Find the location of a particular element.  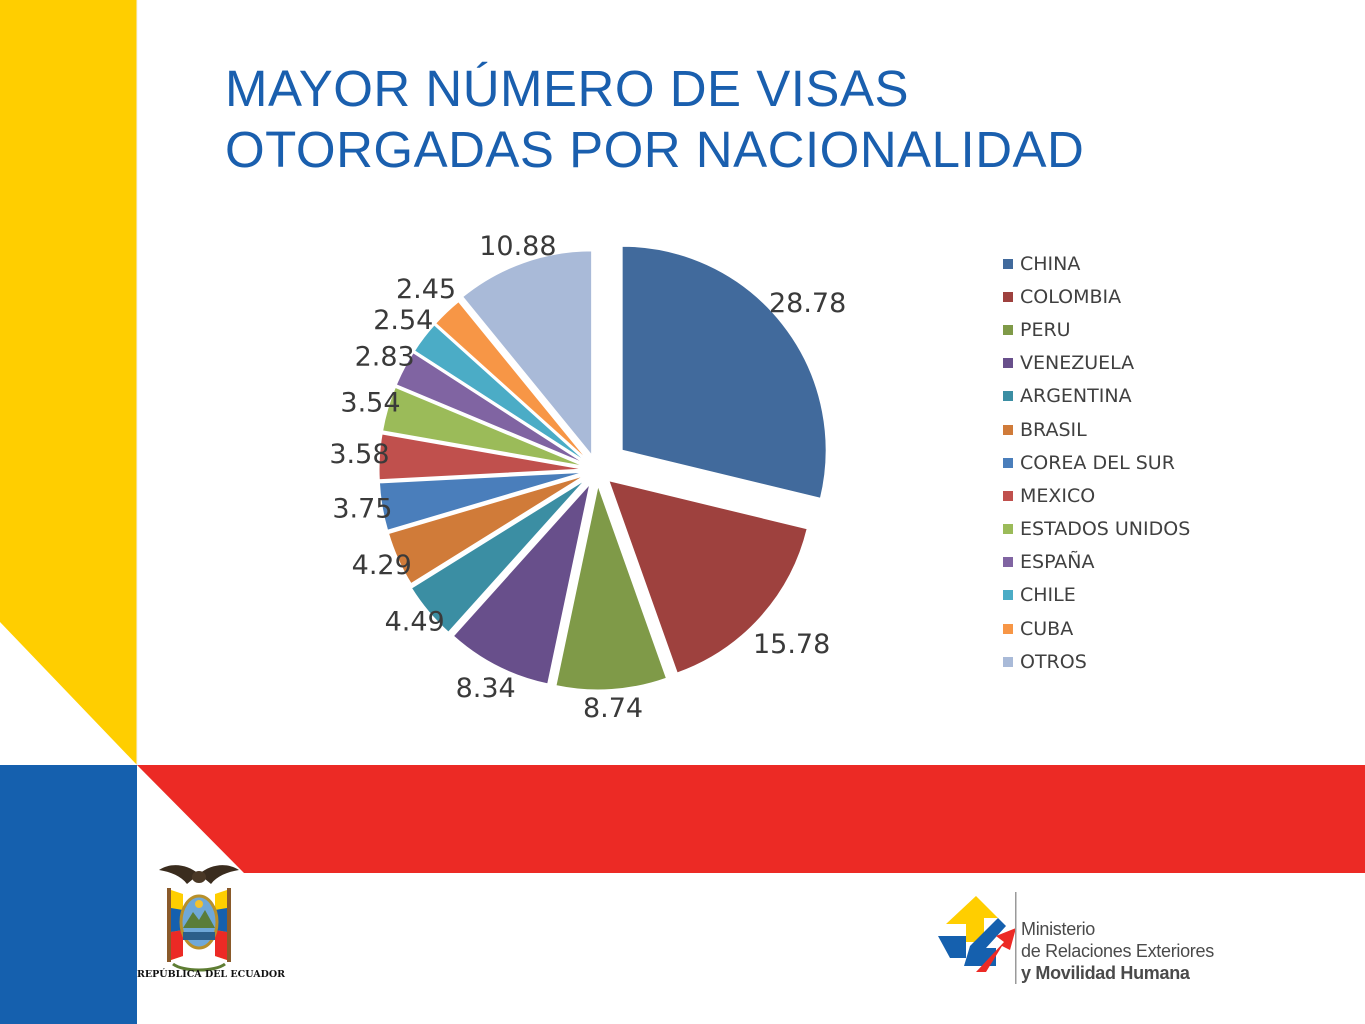

legend-label: OTROS is located at coordinates (1053, 661).